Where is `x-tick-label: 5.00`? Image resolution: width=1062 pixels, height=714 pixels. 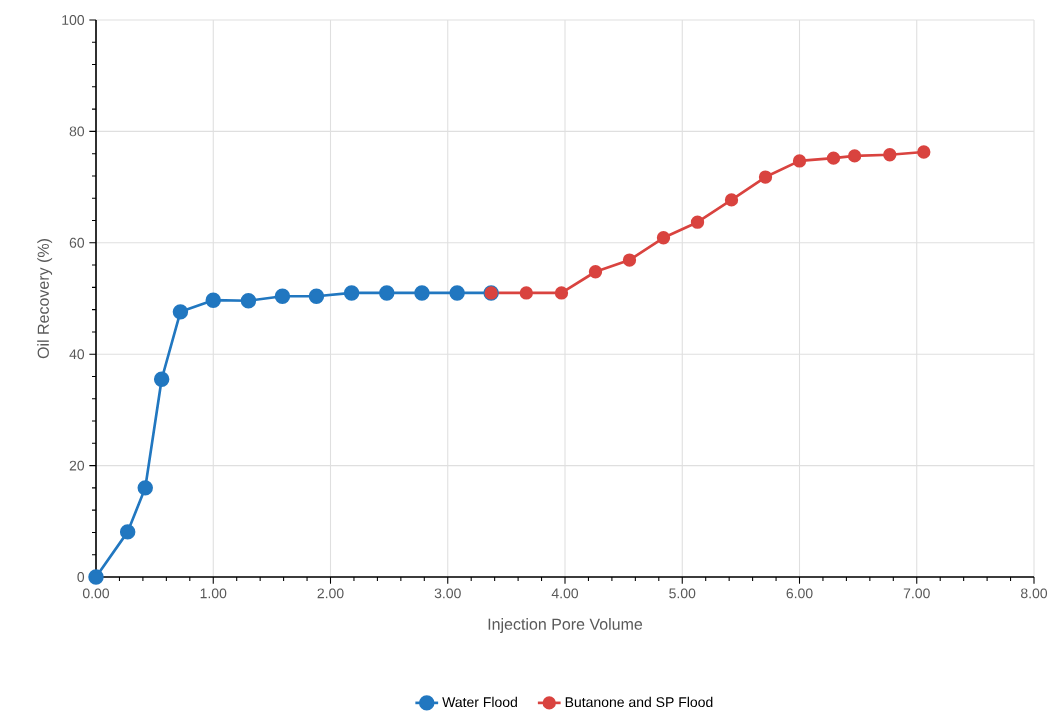 x-tick-label: 5.00 is located at coordinates (682, 593).